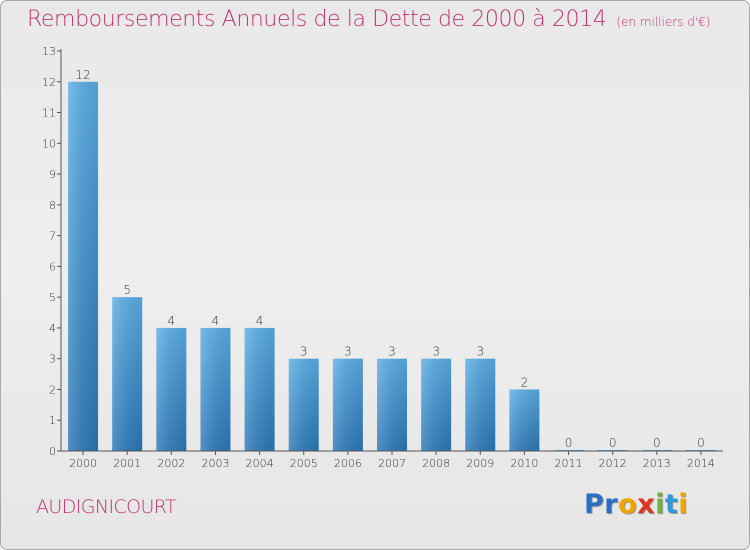  I want to click on proxiti-logo: Proxiti, so click(636, 504).